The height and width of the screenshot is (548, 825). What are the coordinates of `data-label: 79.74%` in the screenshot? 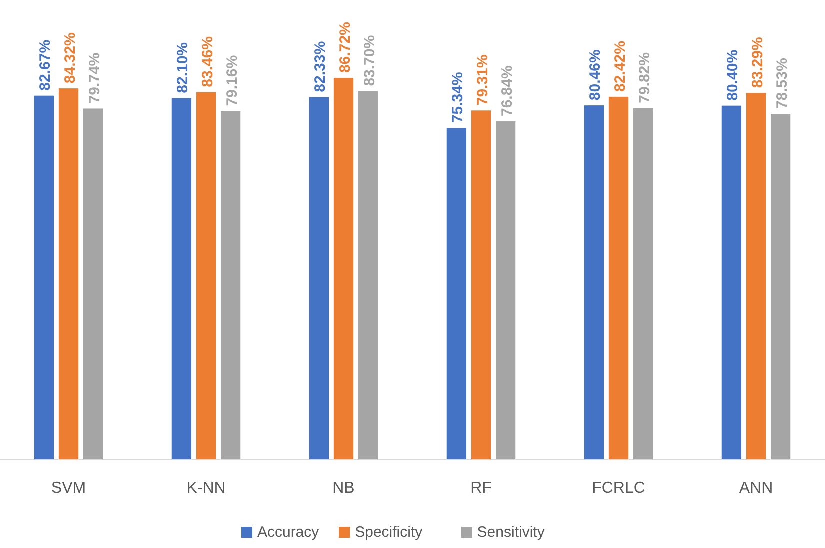 It's located at (95, 78).